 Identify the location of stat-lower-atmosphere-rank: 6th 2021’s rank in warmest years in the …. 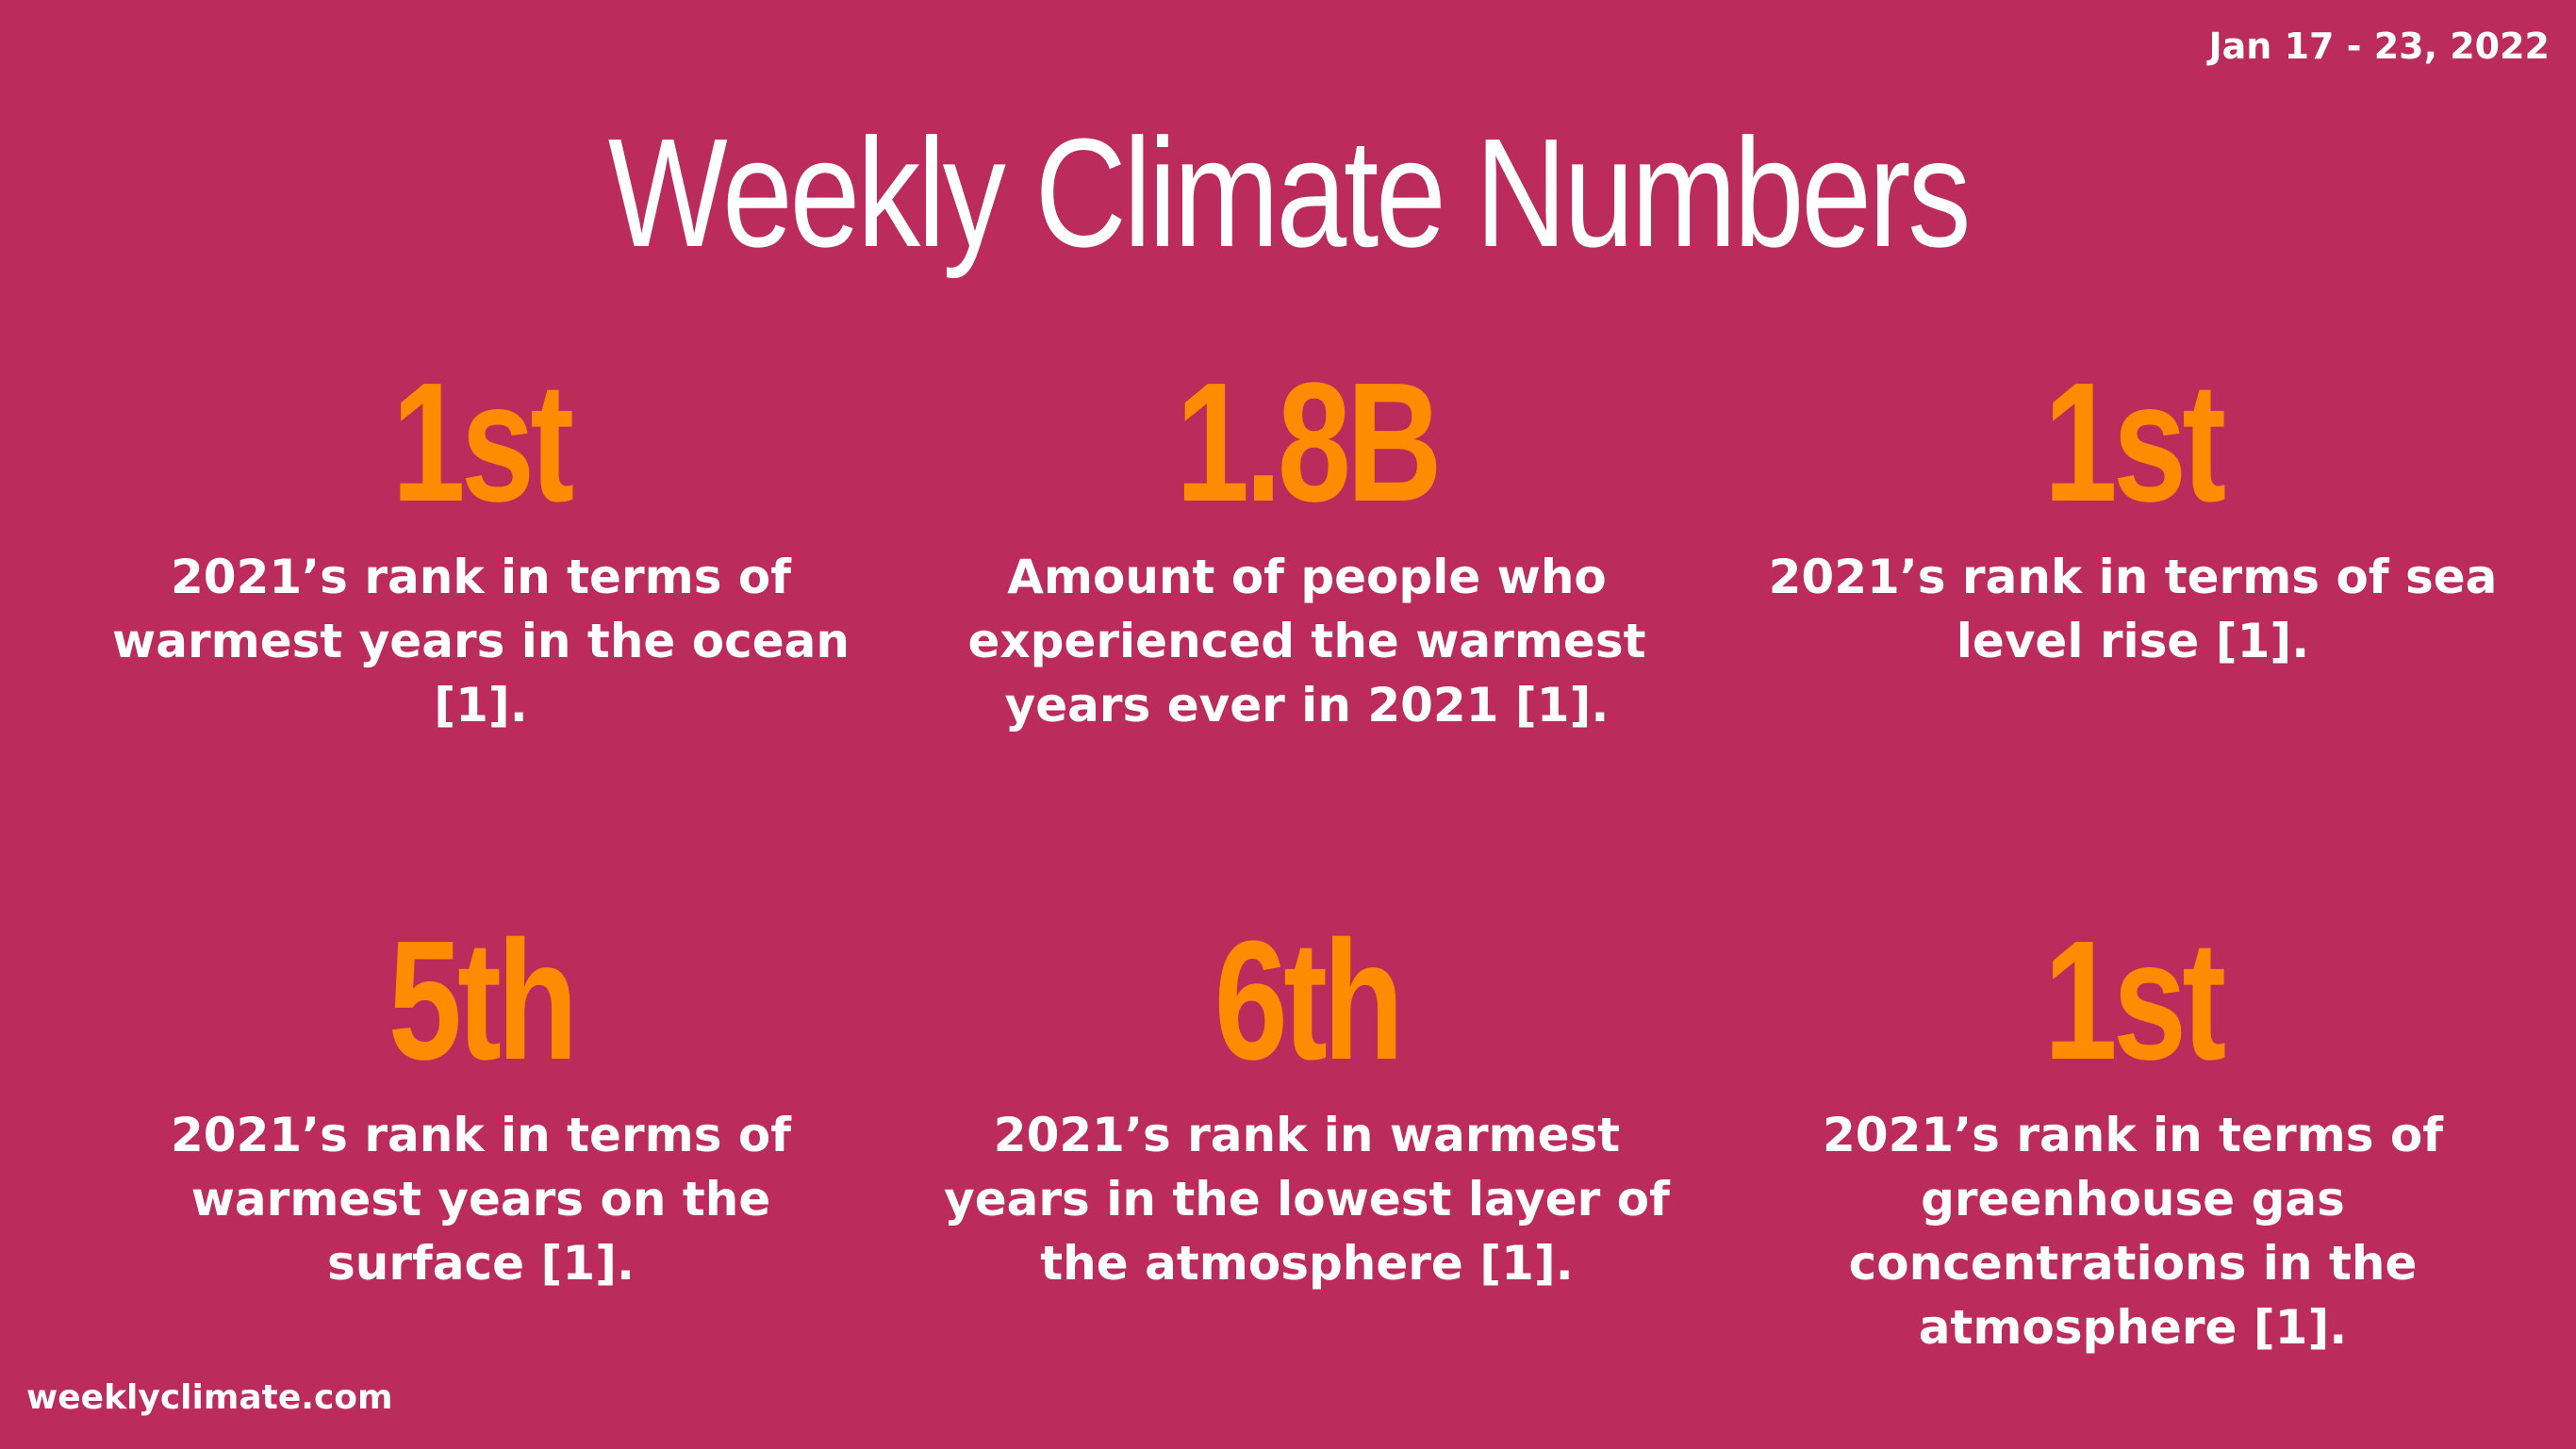
(1306, 1105).